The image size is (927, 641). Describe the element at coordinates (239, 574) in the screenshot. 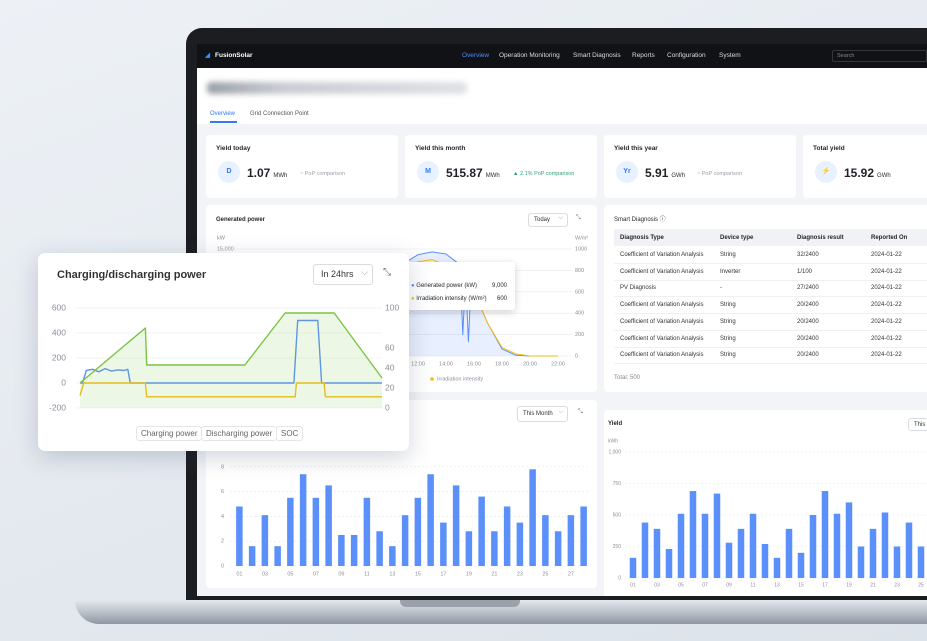

I see `x-tick-label: 01` at that location.